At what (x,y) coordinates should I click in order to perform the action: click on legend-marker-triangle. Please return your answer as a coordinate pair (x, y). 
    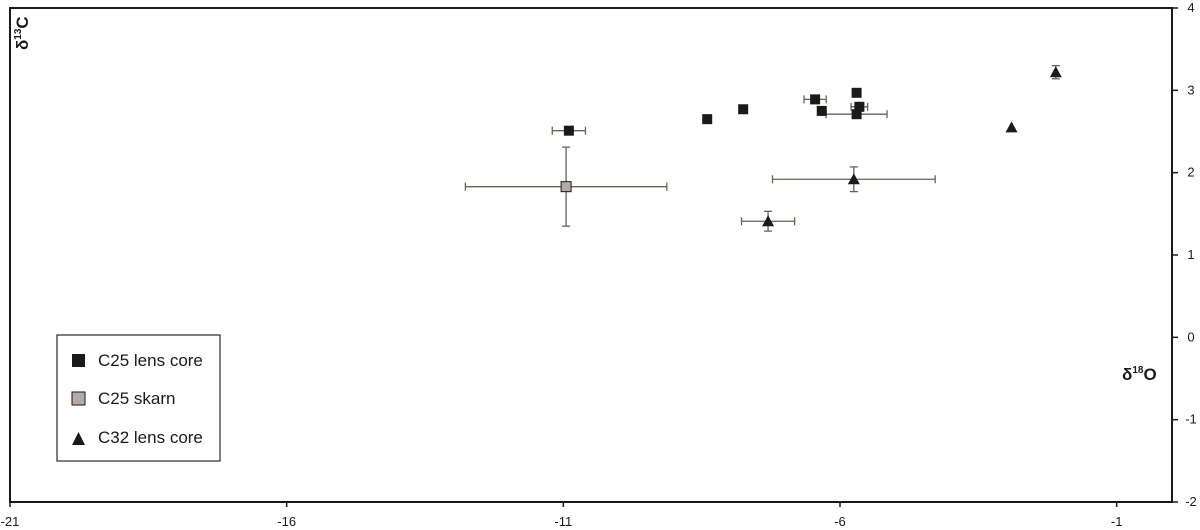
    Looking at the image, I should click on (78, 438).